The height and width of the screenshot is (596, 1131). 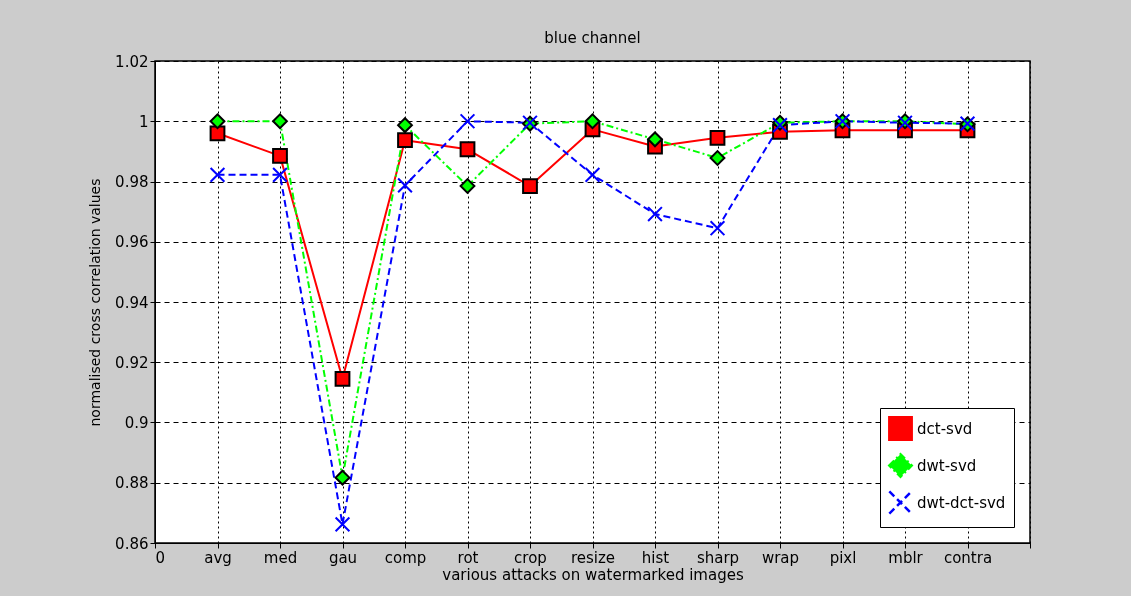 What do you see at coordinates (132, 543) in the screenshot?
I see `y-tick-label: 0.86` at bounding box center [132, 543].